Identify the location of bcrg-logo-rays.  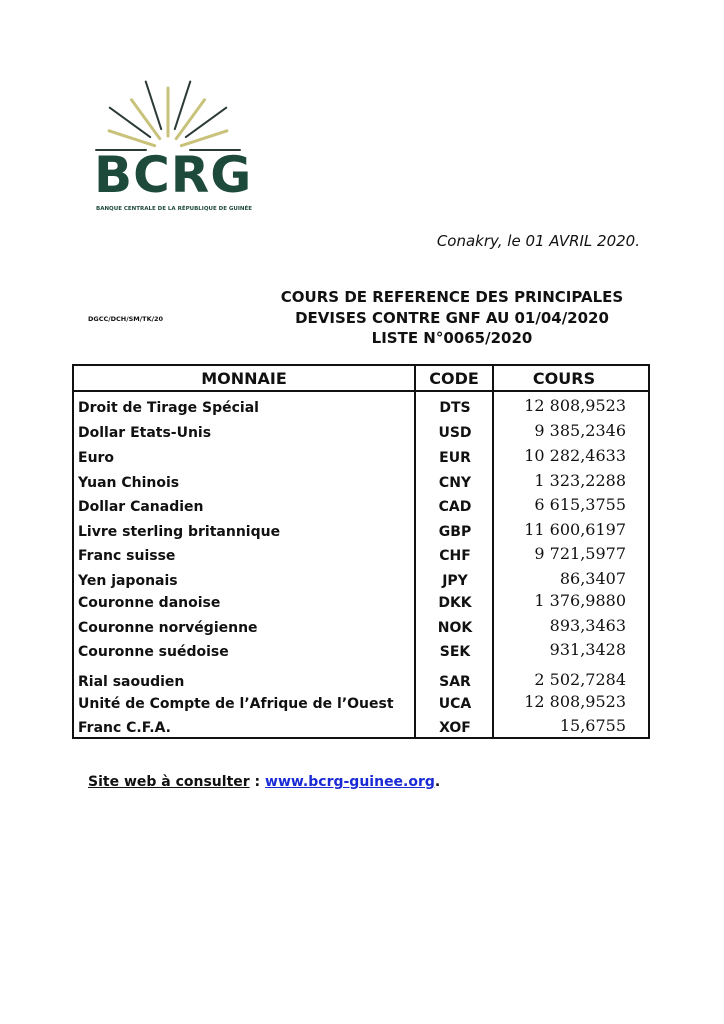
(168, 115).